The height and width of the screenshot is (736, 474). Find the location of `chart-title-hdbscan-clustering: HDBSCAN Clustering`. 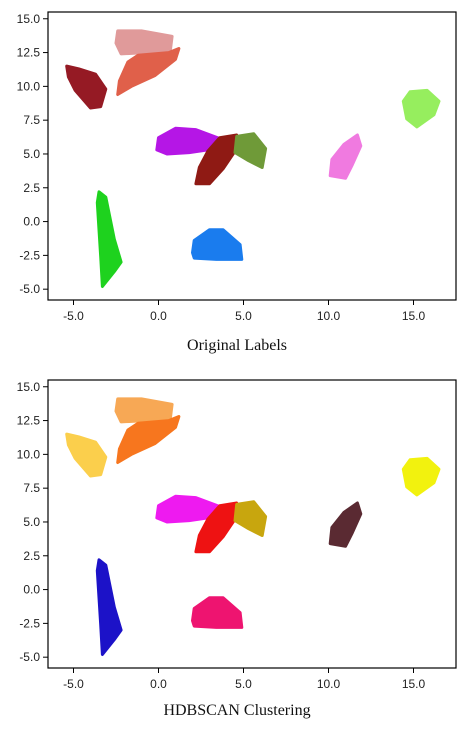

chart-title-hdbscan-clustering: HDBSCAN Clustering is located at coordinates (237, 710).